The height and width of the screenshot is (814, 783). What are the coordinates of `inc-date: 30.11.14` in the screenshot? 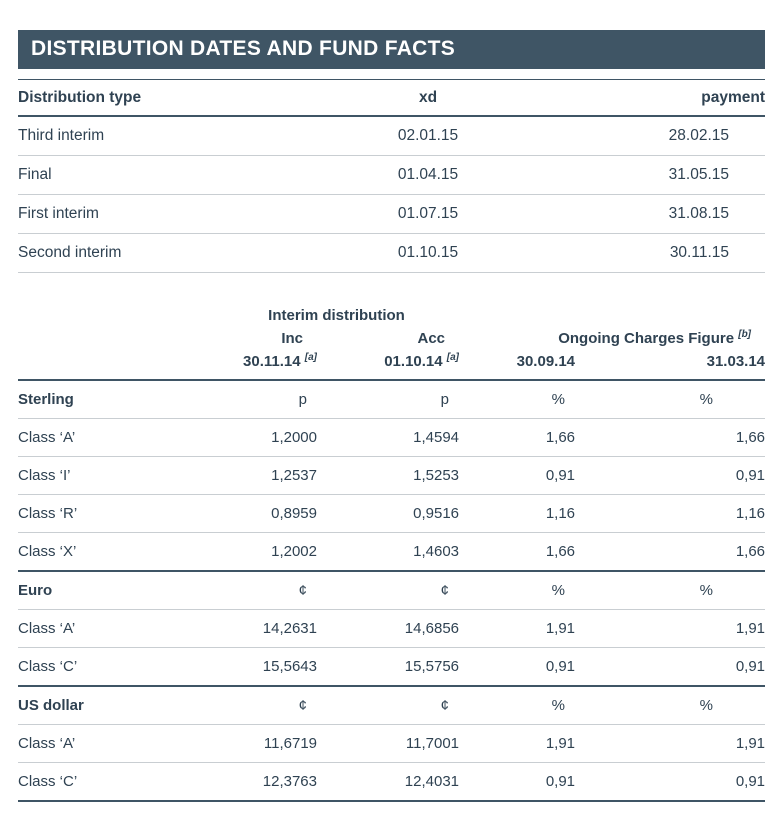 It's located at (272, 361).